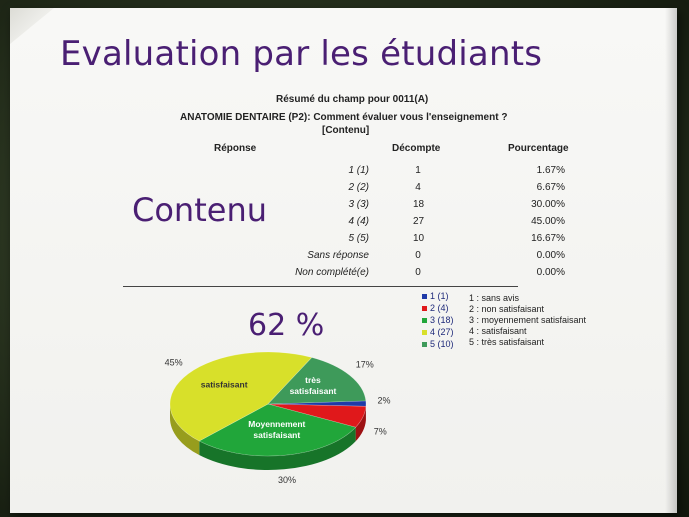  I want to click on row-label: 2 (2), so click(358, 187).